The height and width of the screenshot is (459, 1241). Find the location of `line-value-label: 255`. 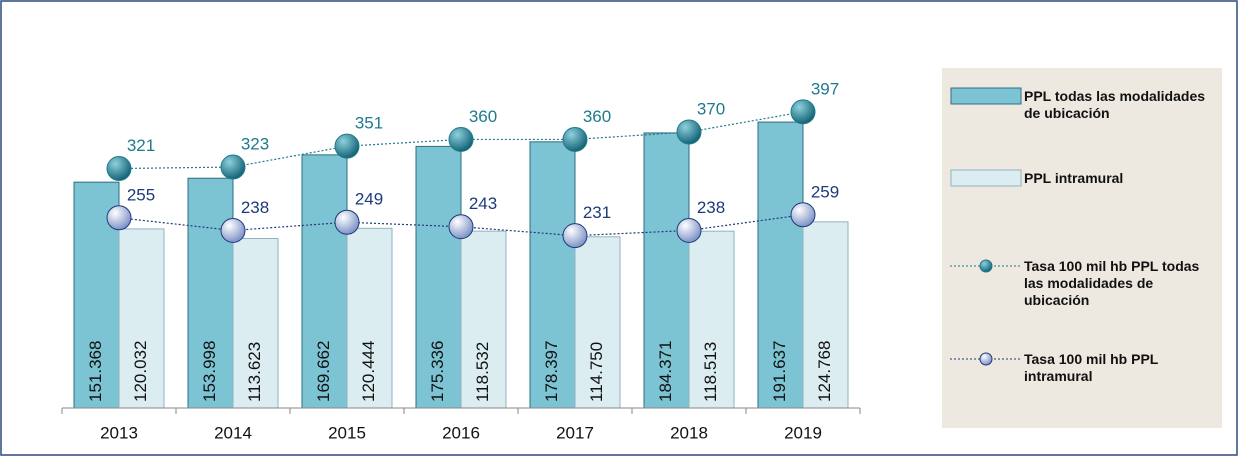

line-value-label: 255 is located at coordinates (141, 194).